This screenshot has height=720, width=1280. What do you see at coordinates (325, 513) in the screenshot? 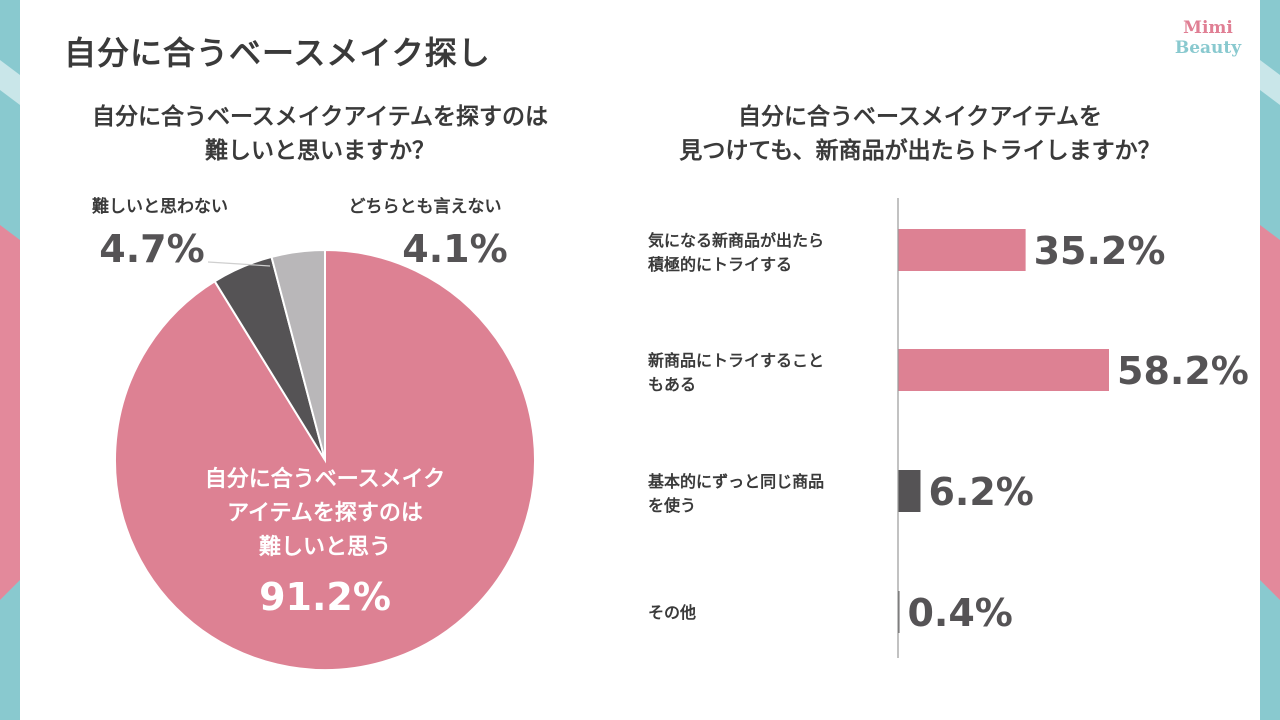
I see `pie-slice-0-name-line-1: アイテムを探すのは` at bounding box center [325, 513].